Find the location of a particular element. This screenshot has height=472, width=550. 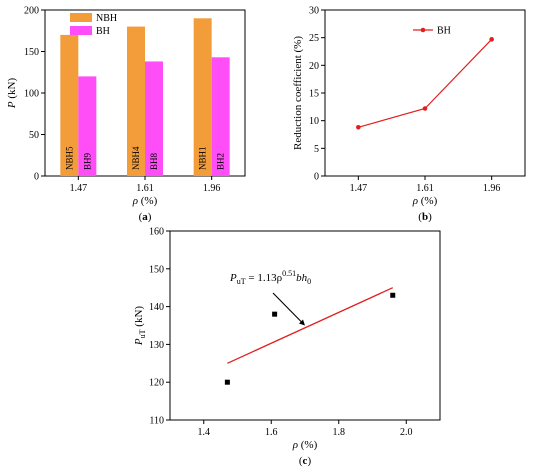

panel-a-x-ticks: 1.47 1.61 1.96 is located at coordinates (145, 185).